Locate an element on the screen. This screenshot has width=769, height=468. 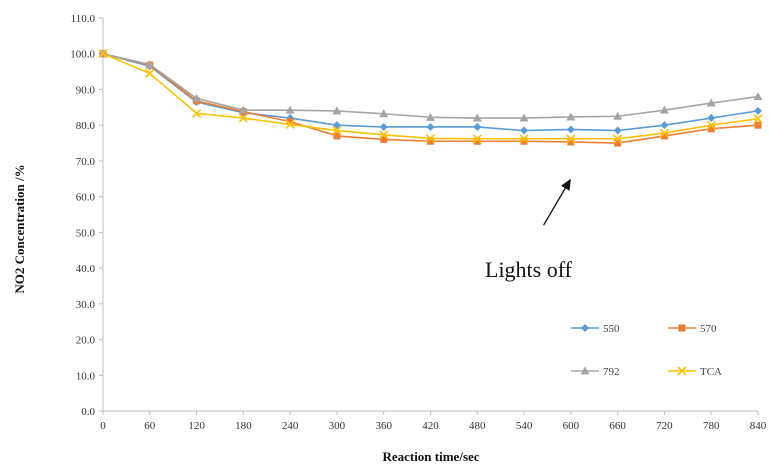
y-tick-label: 50.0 is located at coordinates (86, 233).